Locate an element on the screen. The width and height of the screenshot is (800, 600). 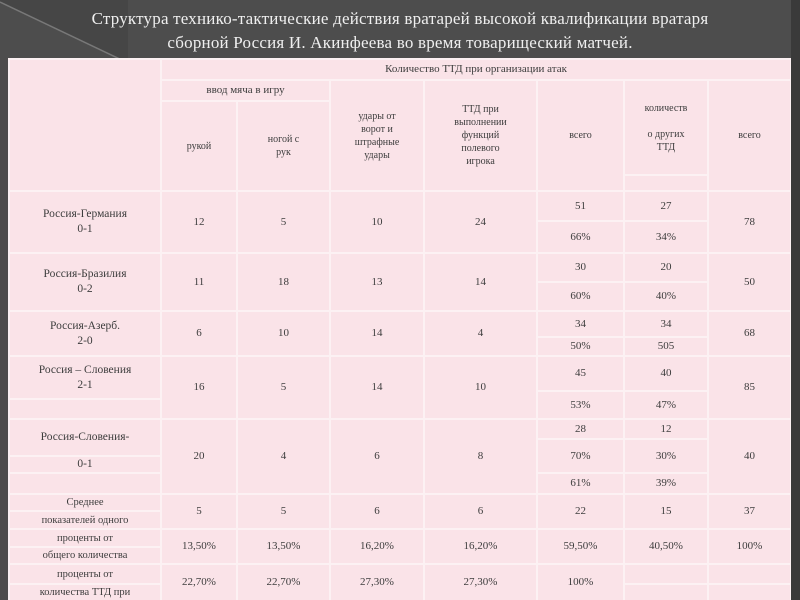
stat-total: 37 is located at coordinates (749, 511).